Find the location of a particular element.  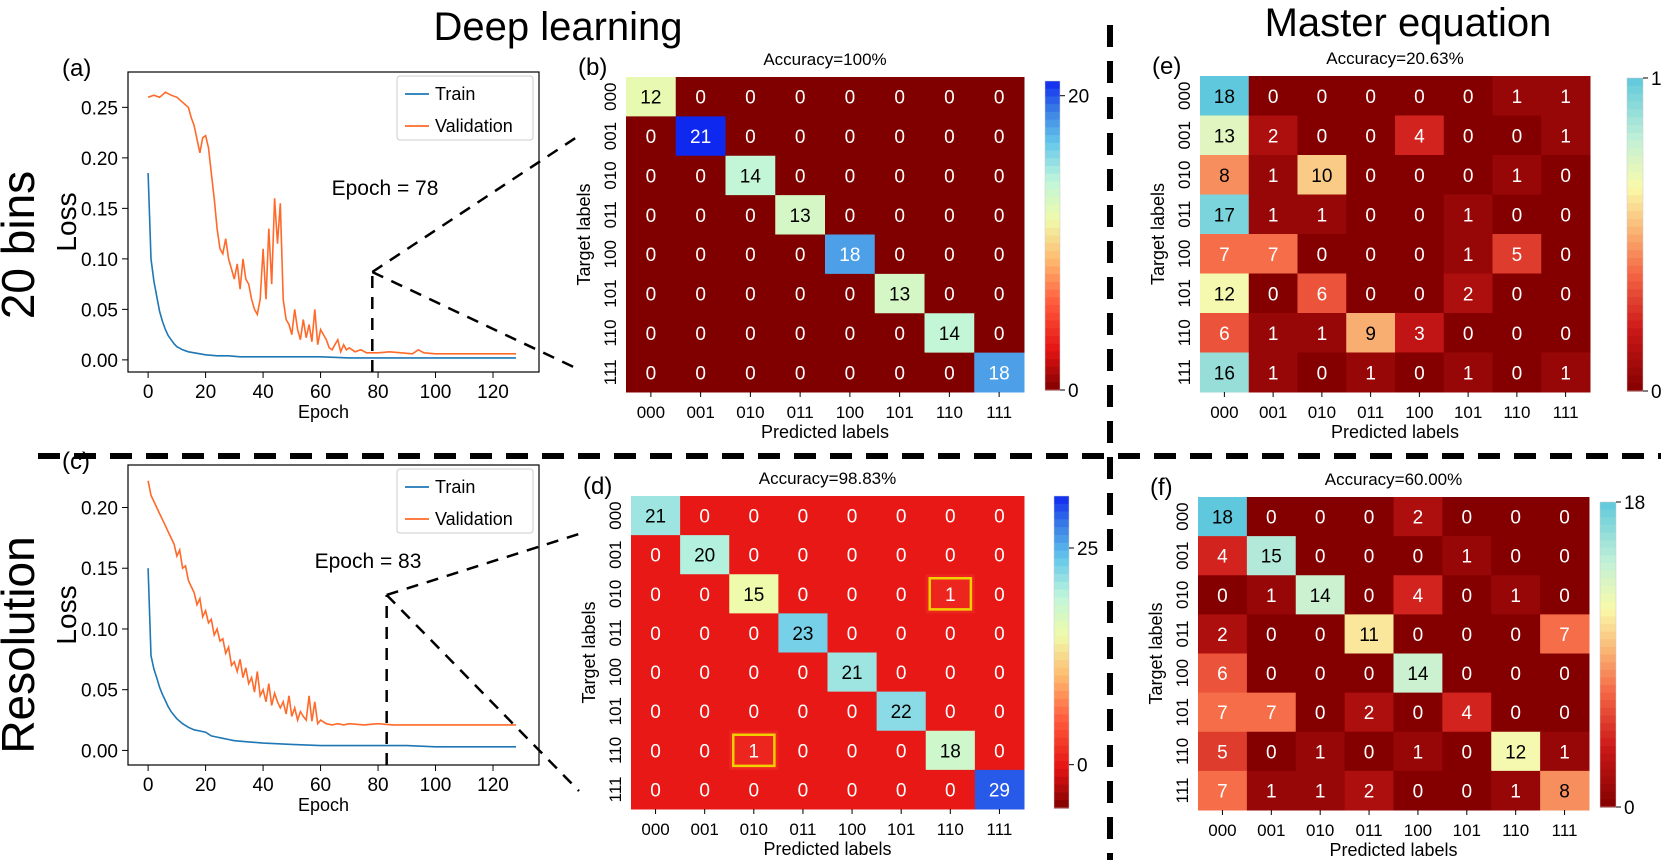

cell-value: 13 is located at coordinates (1224, 136).